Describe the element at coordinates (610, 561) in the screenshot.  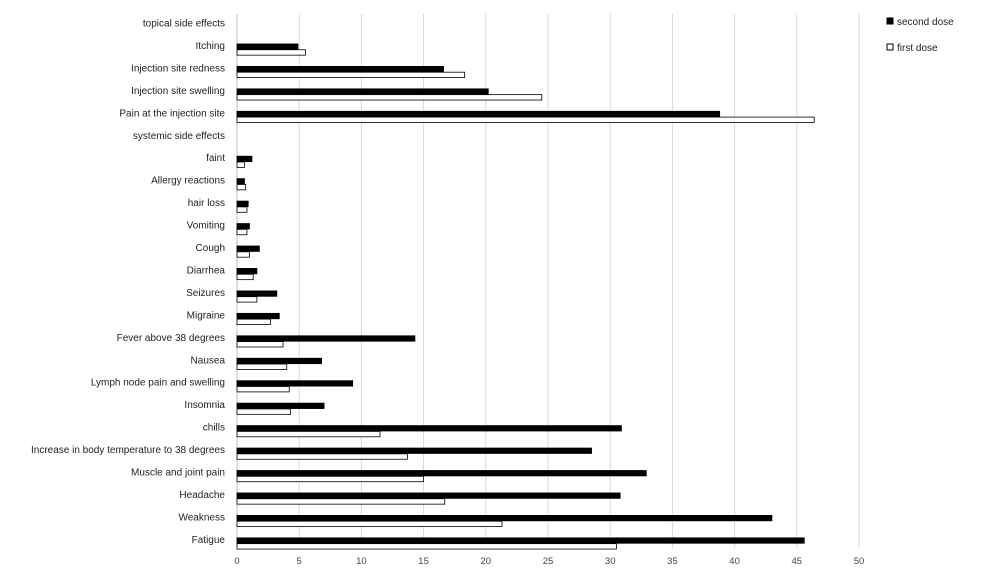
I see `x-tick-30: 30` at that location.